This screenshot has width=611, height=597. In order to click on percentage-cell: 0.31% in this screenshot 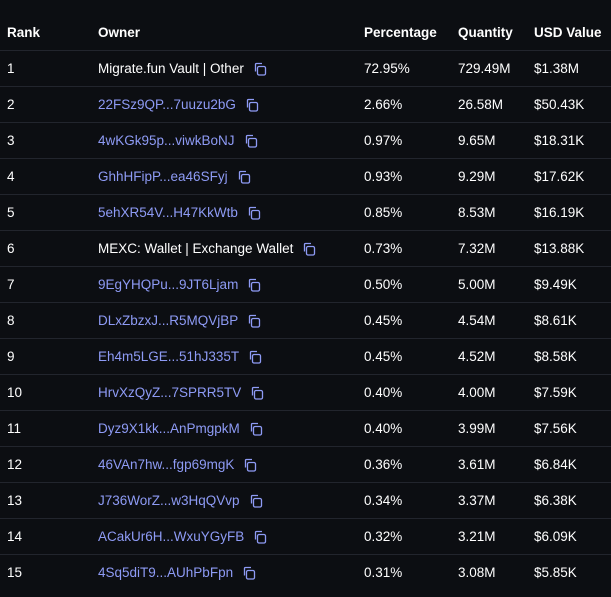, I will do `click(383, 572)`.